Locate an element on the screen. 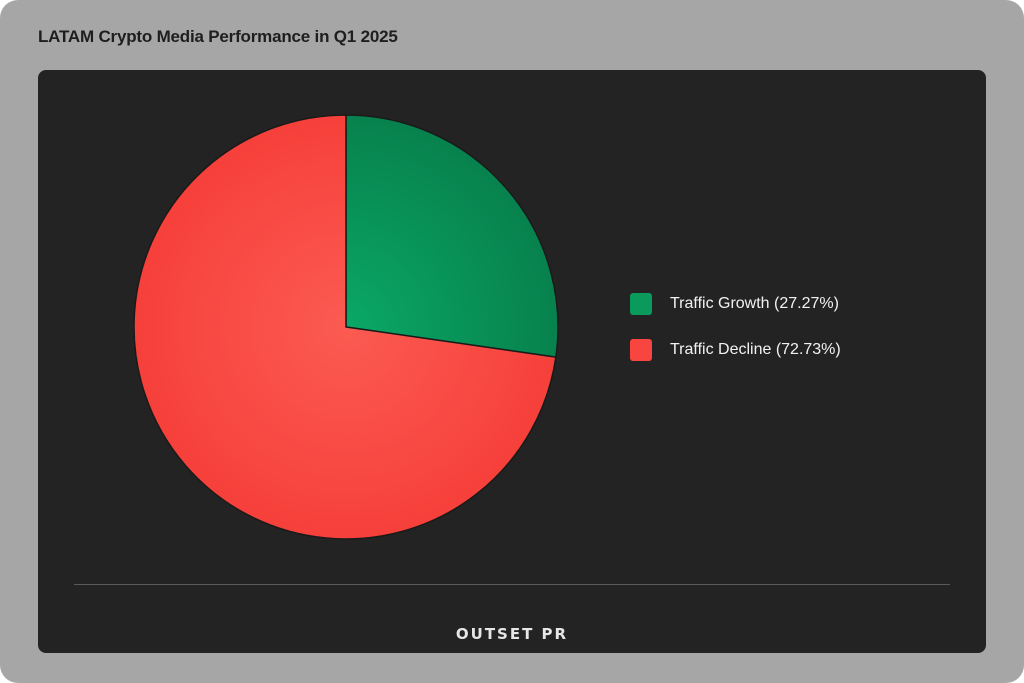  legend-item-decline: Traffic Decline (72.73%) is located at coordinates (735, 350).